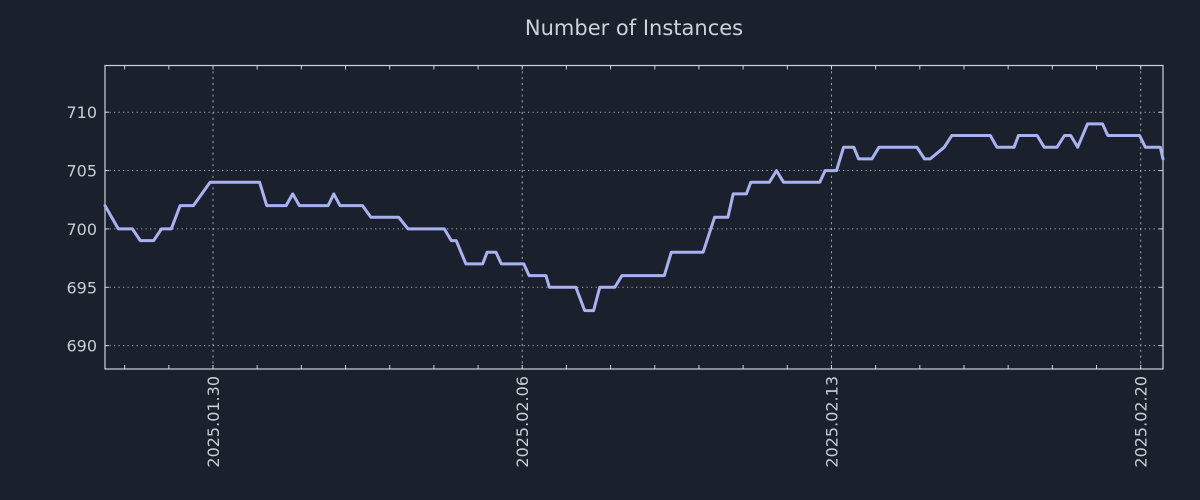 This screenshot has width=1200, height=500. Describe the element at coordinates (81, 112) in the screenshot. I see `y-tick-label: 710` at that location.